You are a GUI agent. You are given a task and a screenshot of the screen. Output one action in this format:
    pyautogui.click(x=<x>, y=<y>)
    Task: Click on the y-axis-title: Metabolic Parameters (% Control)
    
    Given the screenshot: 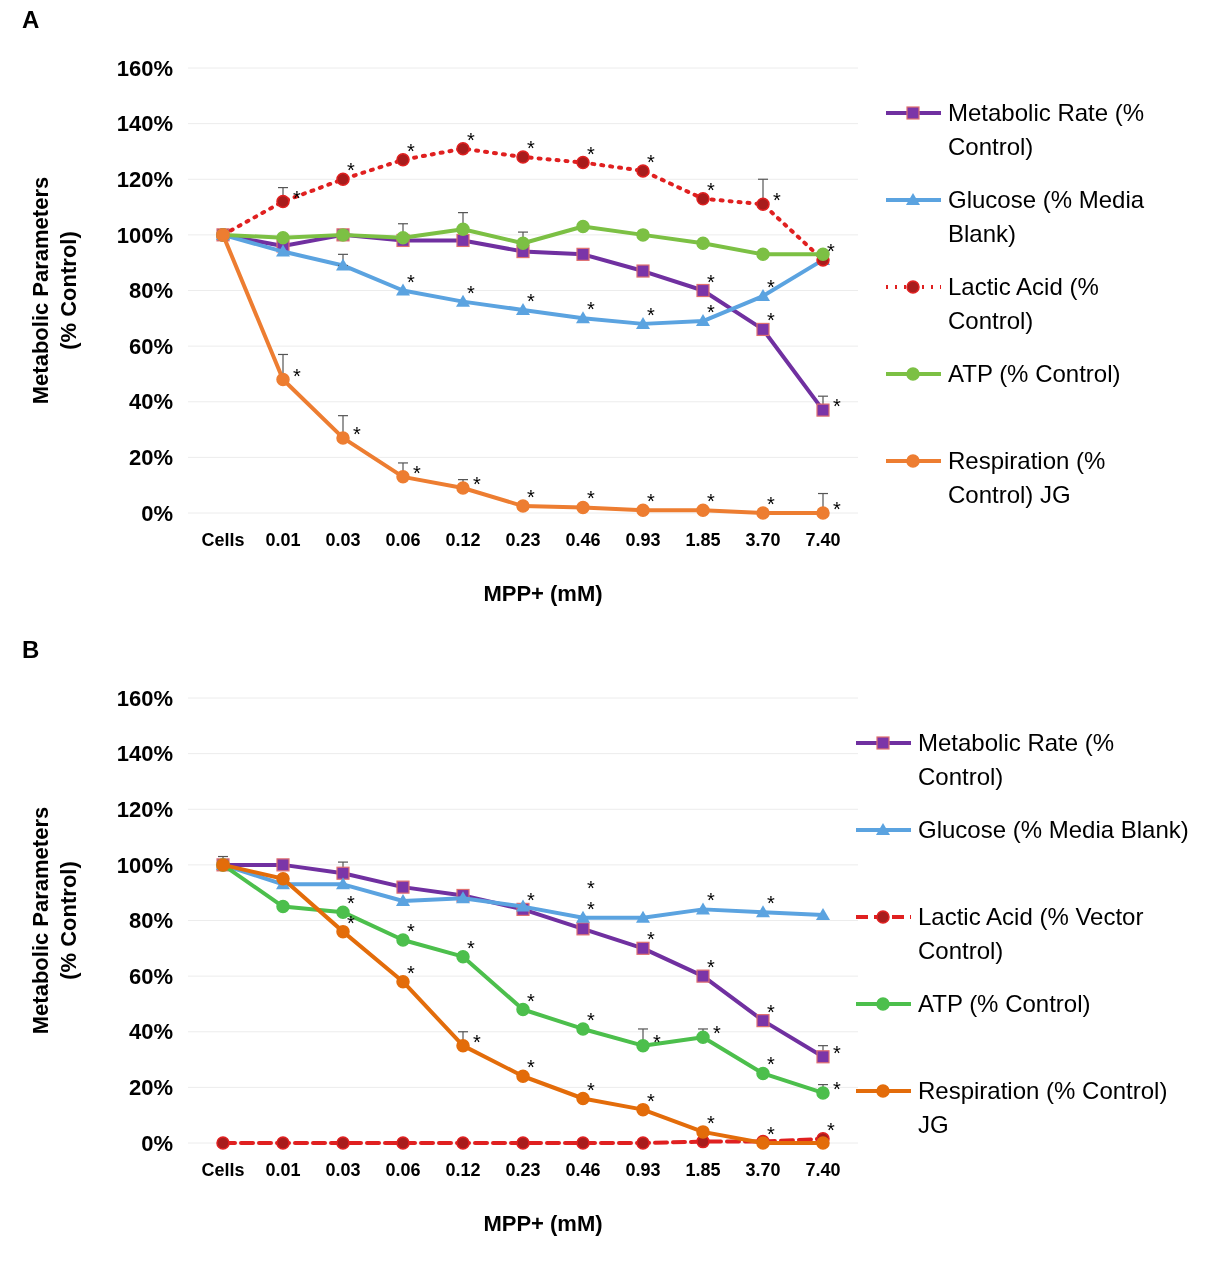 What is the action you would take?
    pyautogui.click(x=54, y=290)
    